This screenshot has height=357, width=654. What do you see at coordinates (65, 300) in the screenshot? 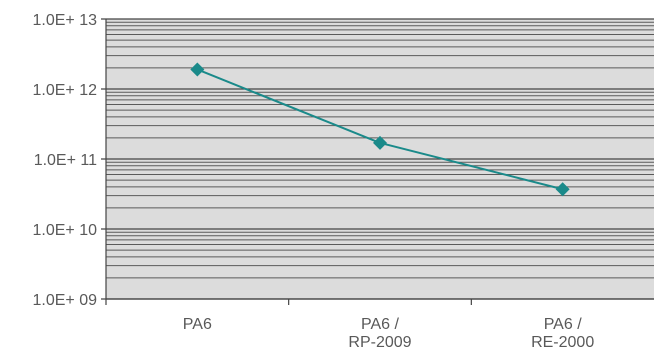
I see `y-tick-label: 1.0E+ 09` at bounding box center [65, 300].